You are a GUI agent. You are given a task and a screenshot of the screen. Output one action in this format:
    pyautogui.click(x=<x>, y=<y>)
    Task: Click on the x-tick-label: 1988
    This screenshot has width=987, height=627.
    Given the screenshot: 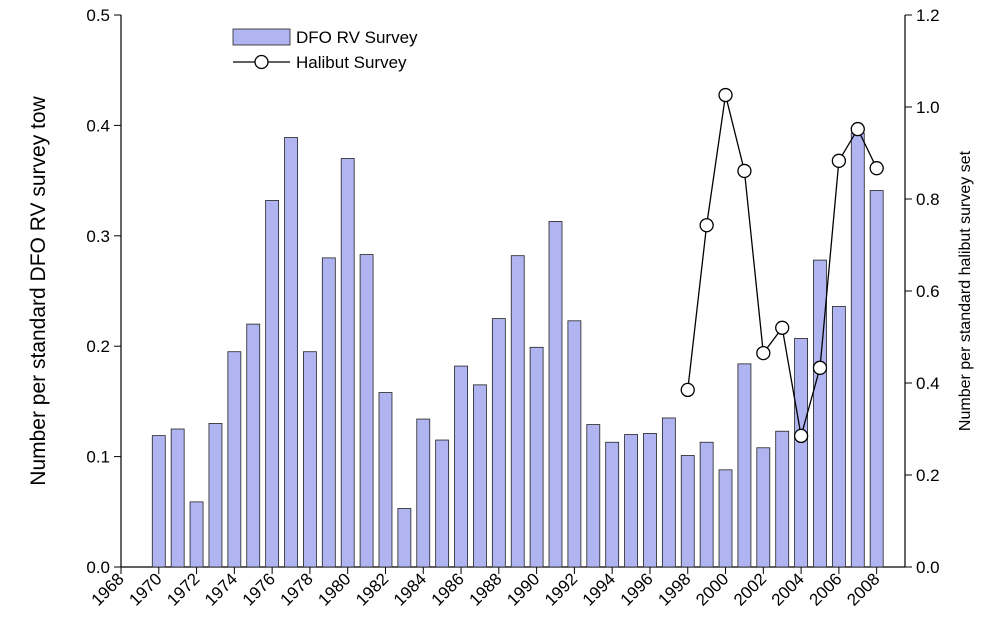 What is the action you would take?
    pyautogui.click(x=485, y=589)
    